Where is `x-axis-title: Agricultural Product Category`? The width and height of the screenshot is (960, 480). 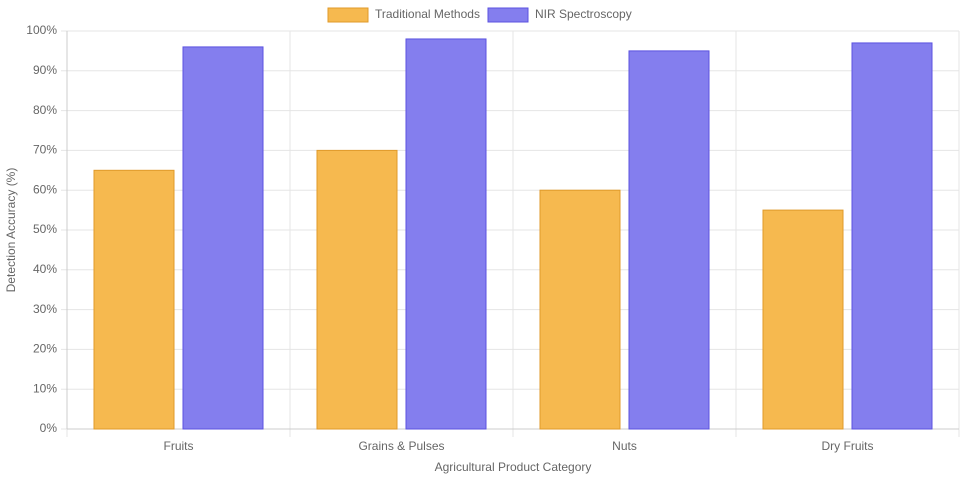
x-axis-title: Agricultural Product Category is located at coordinates (513, 467).